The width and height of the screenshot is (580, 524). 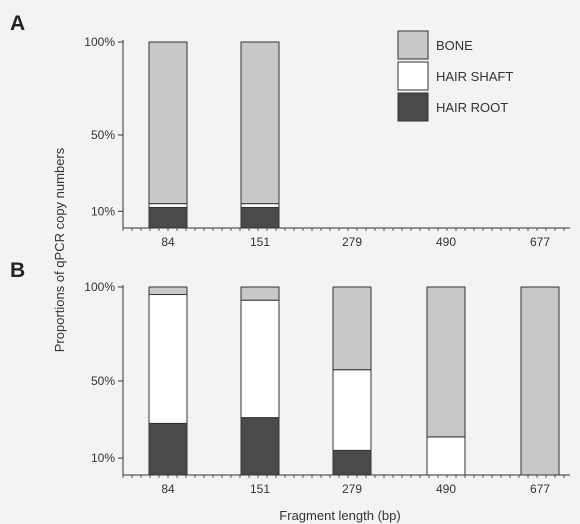 I want to click on legend-swatch-hair-shaft, so click(x=413, y=76).